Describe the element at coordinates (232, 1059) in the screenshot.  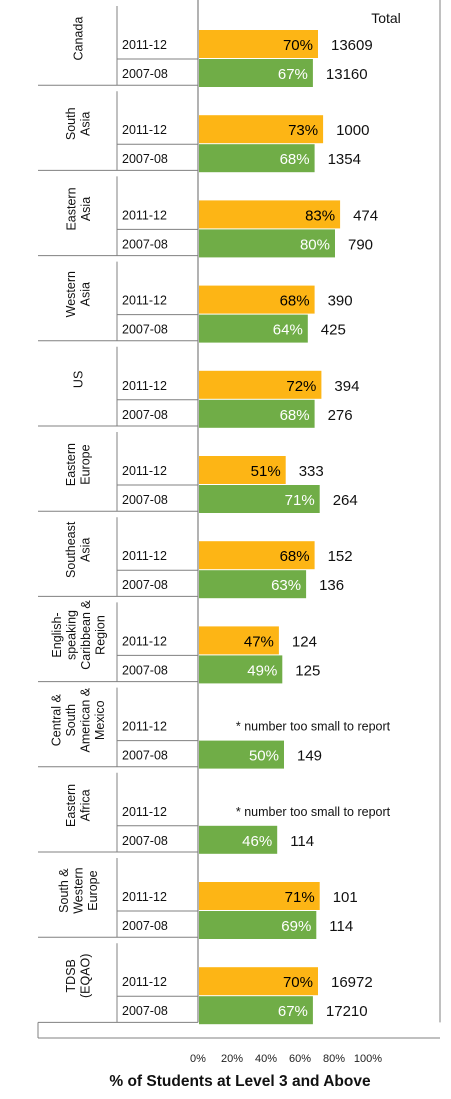
I see `x-tick-label: 20%` at that location.